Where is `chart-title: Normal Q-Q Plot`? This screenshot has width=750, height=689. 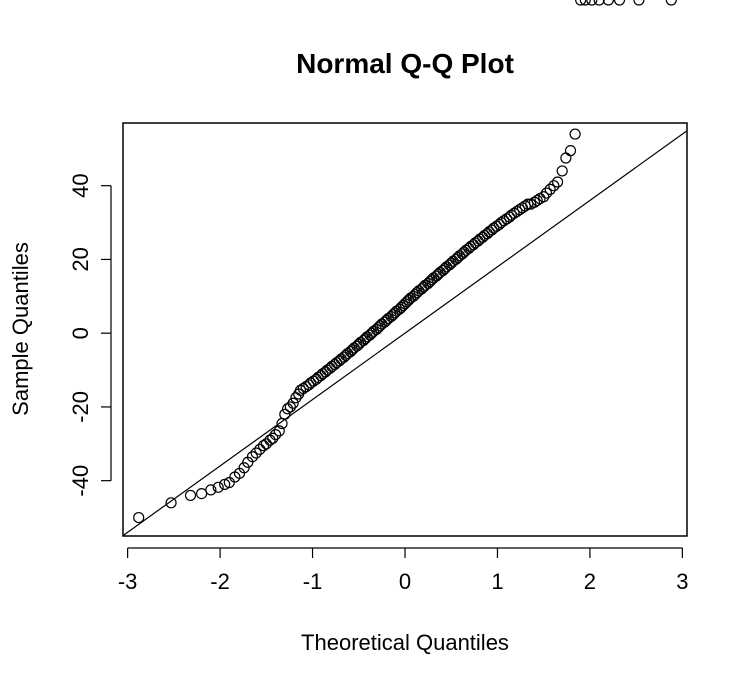 chart-title: Normal Q-Q Plot is located at coordinates (405, 63).